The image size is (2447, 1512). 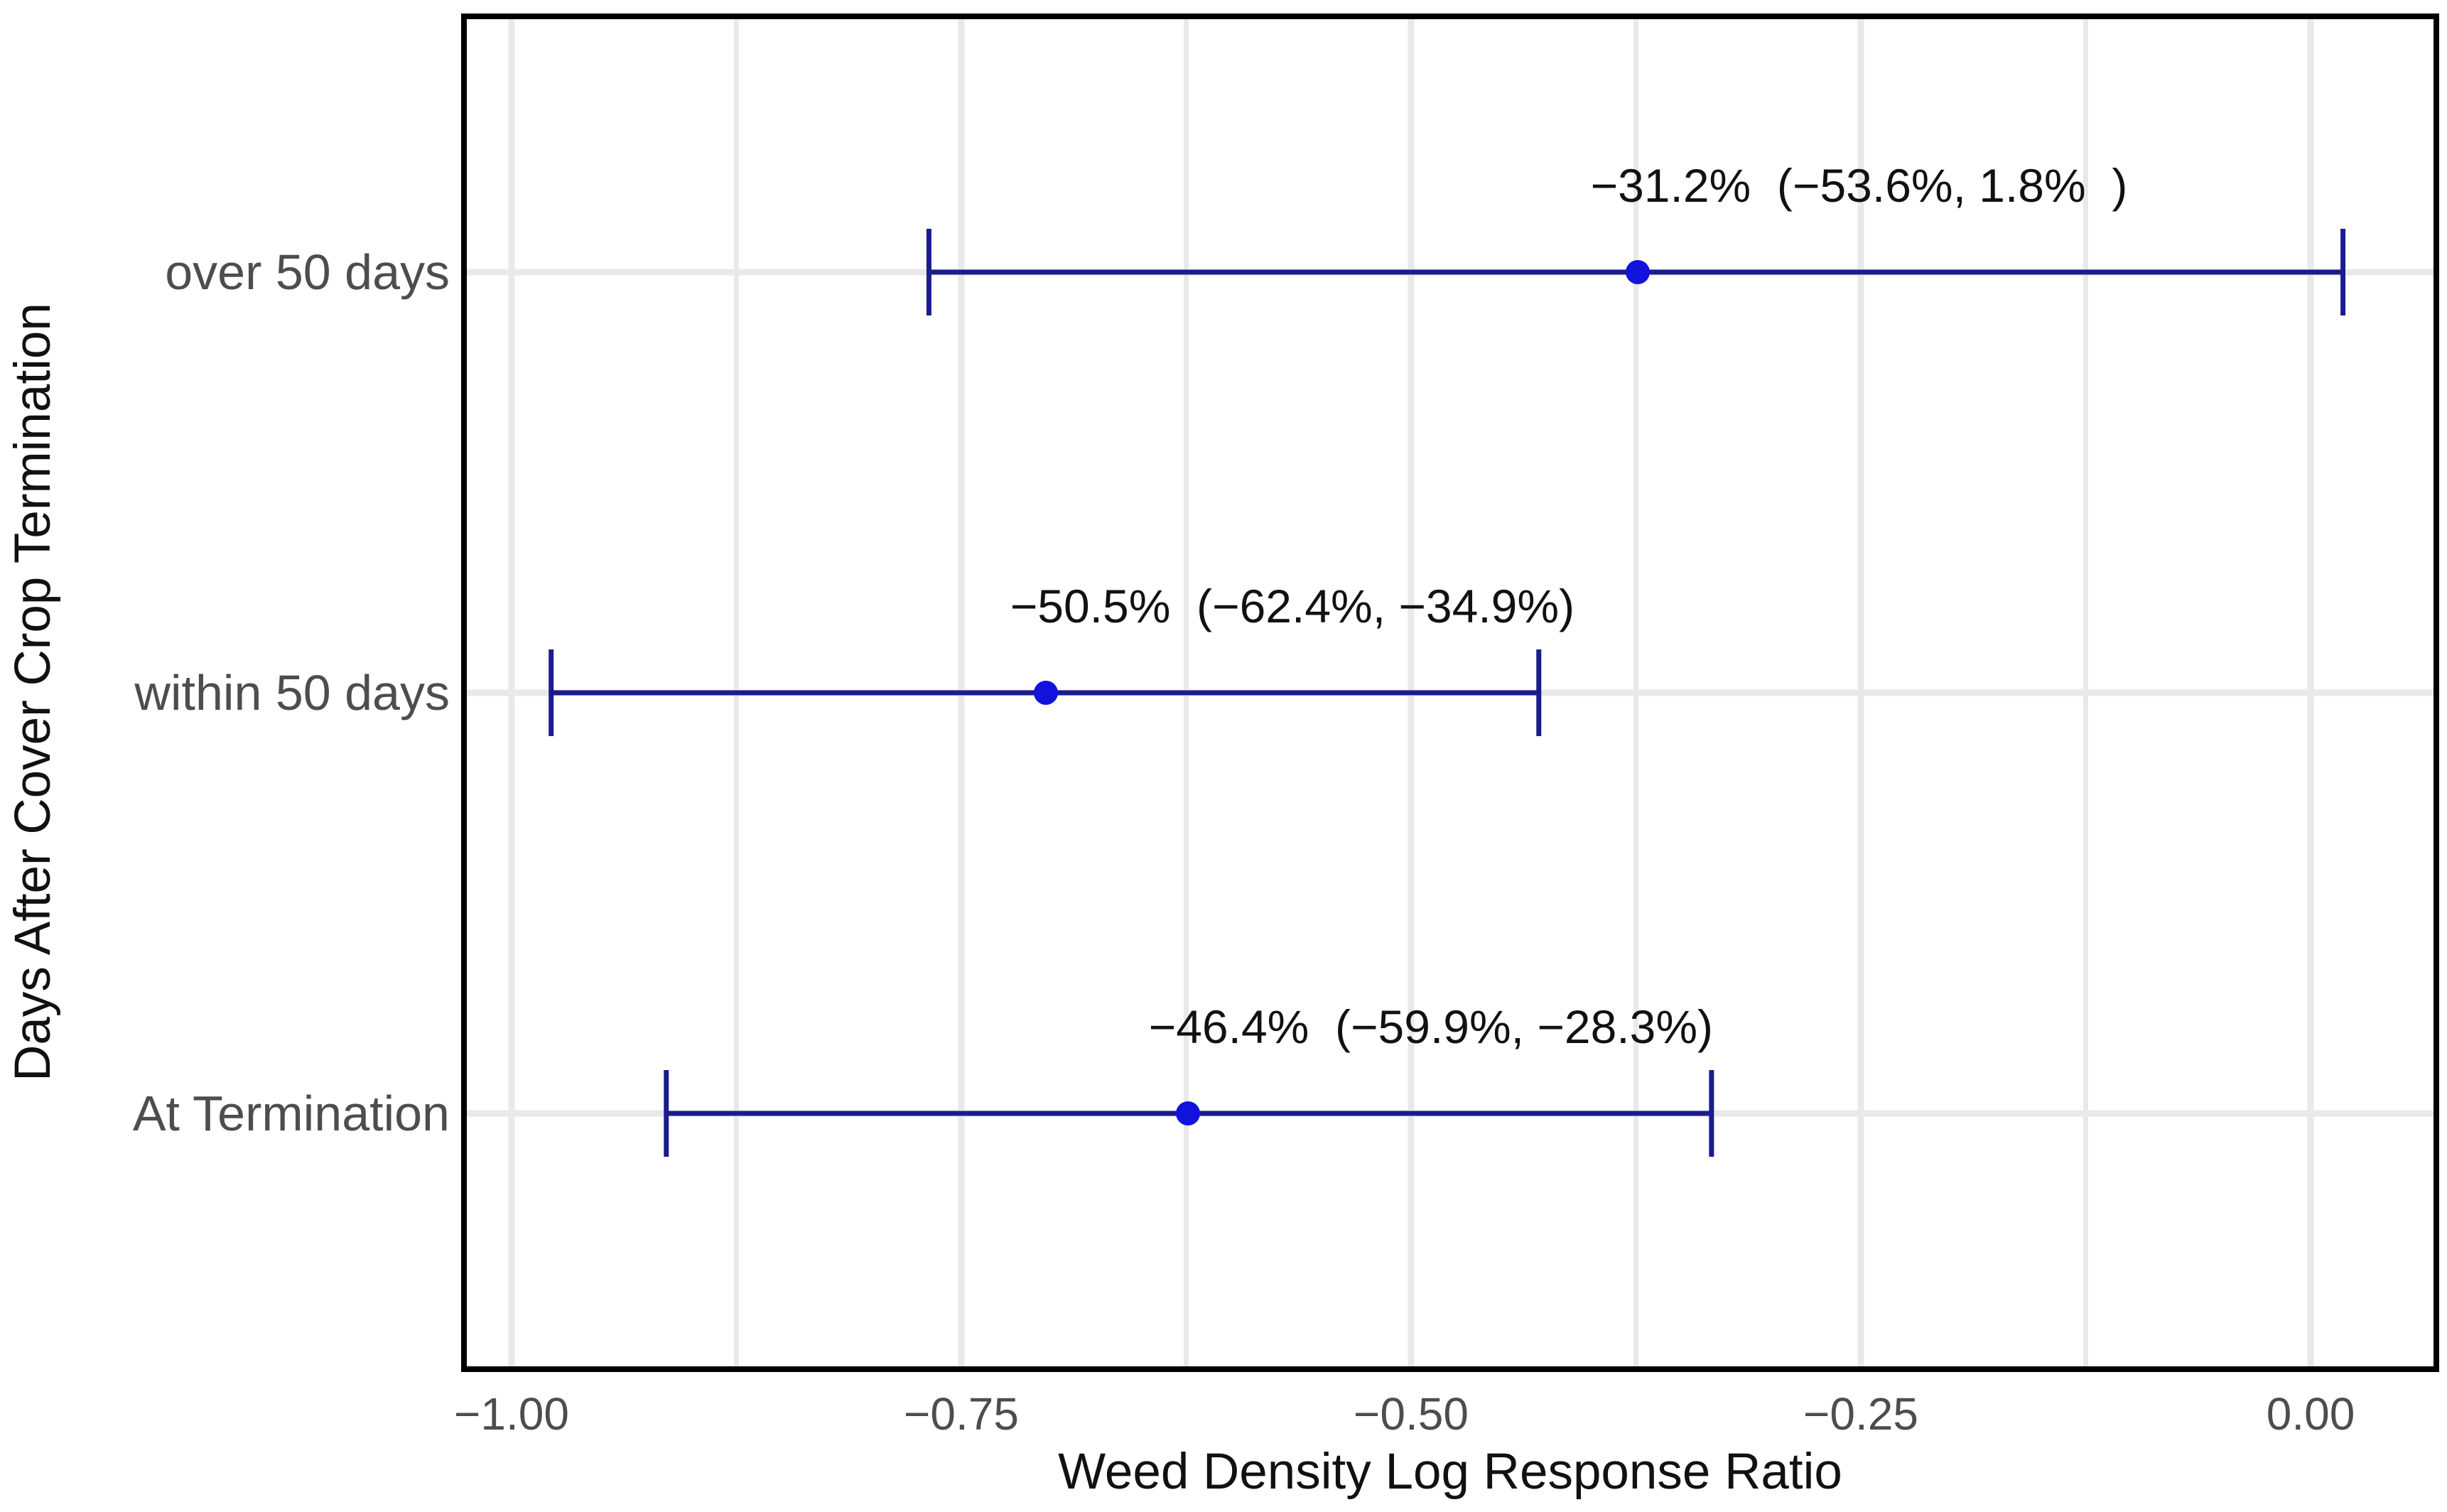 What do you see at coordinates (961, 1414) in the screenshot?
I see `x-axis-tick-label: −0.75` at bounding box center [961, 1414].